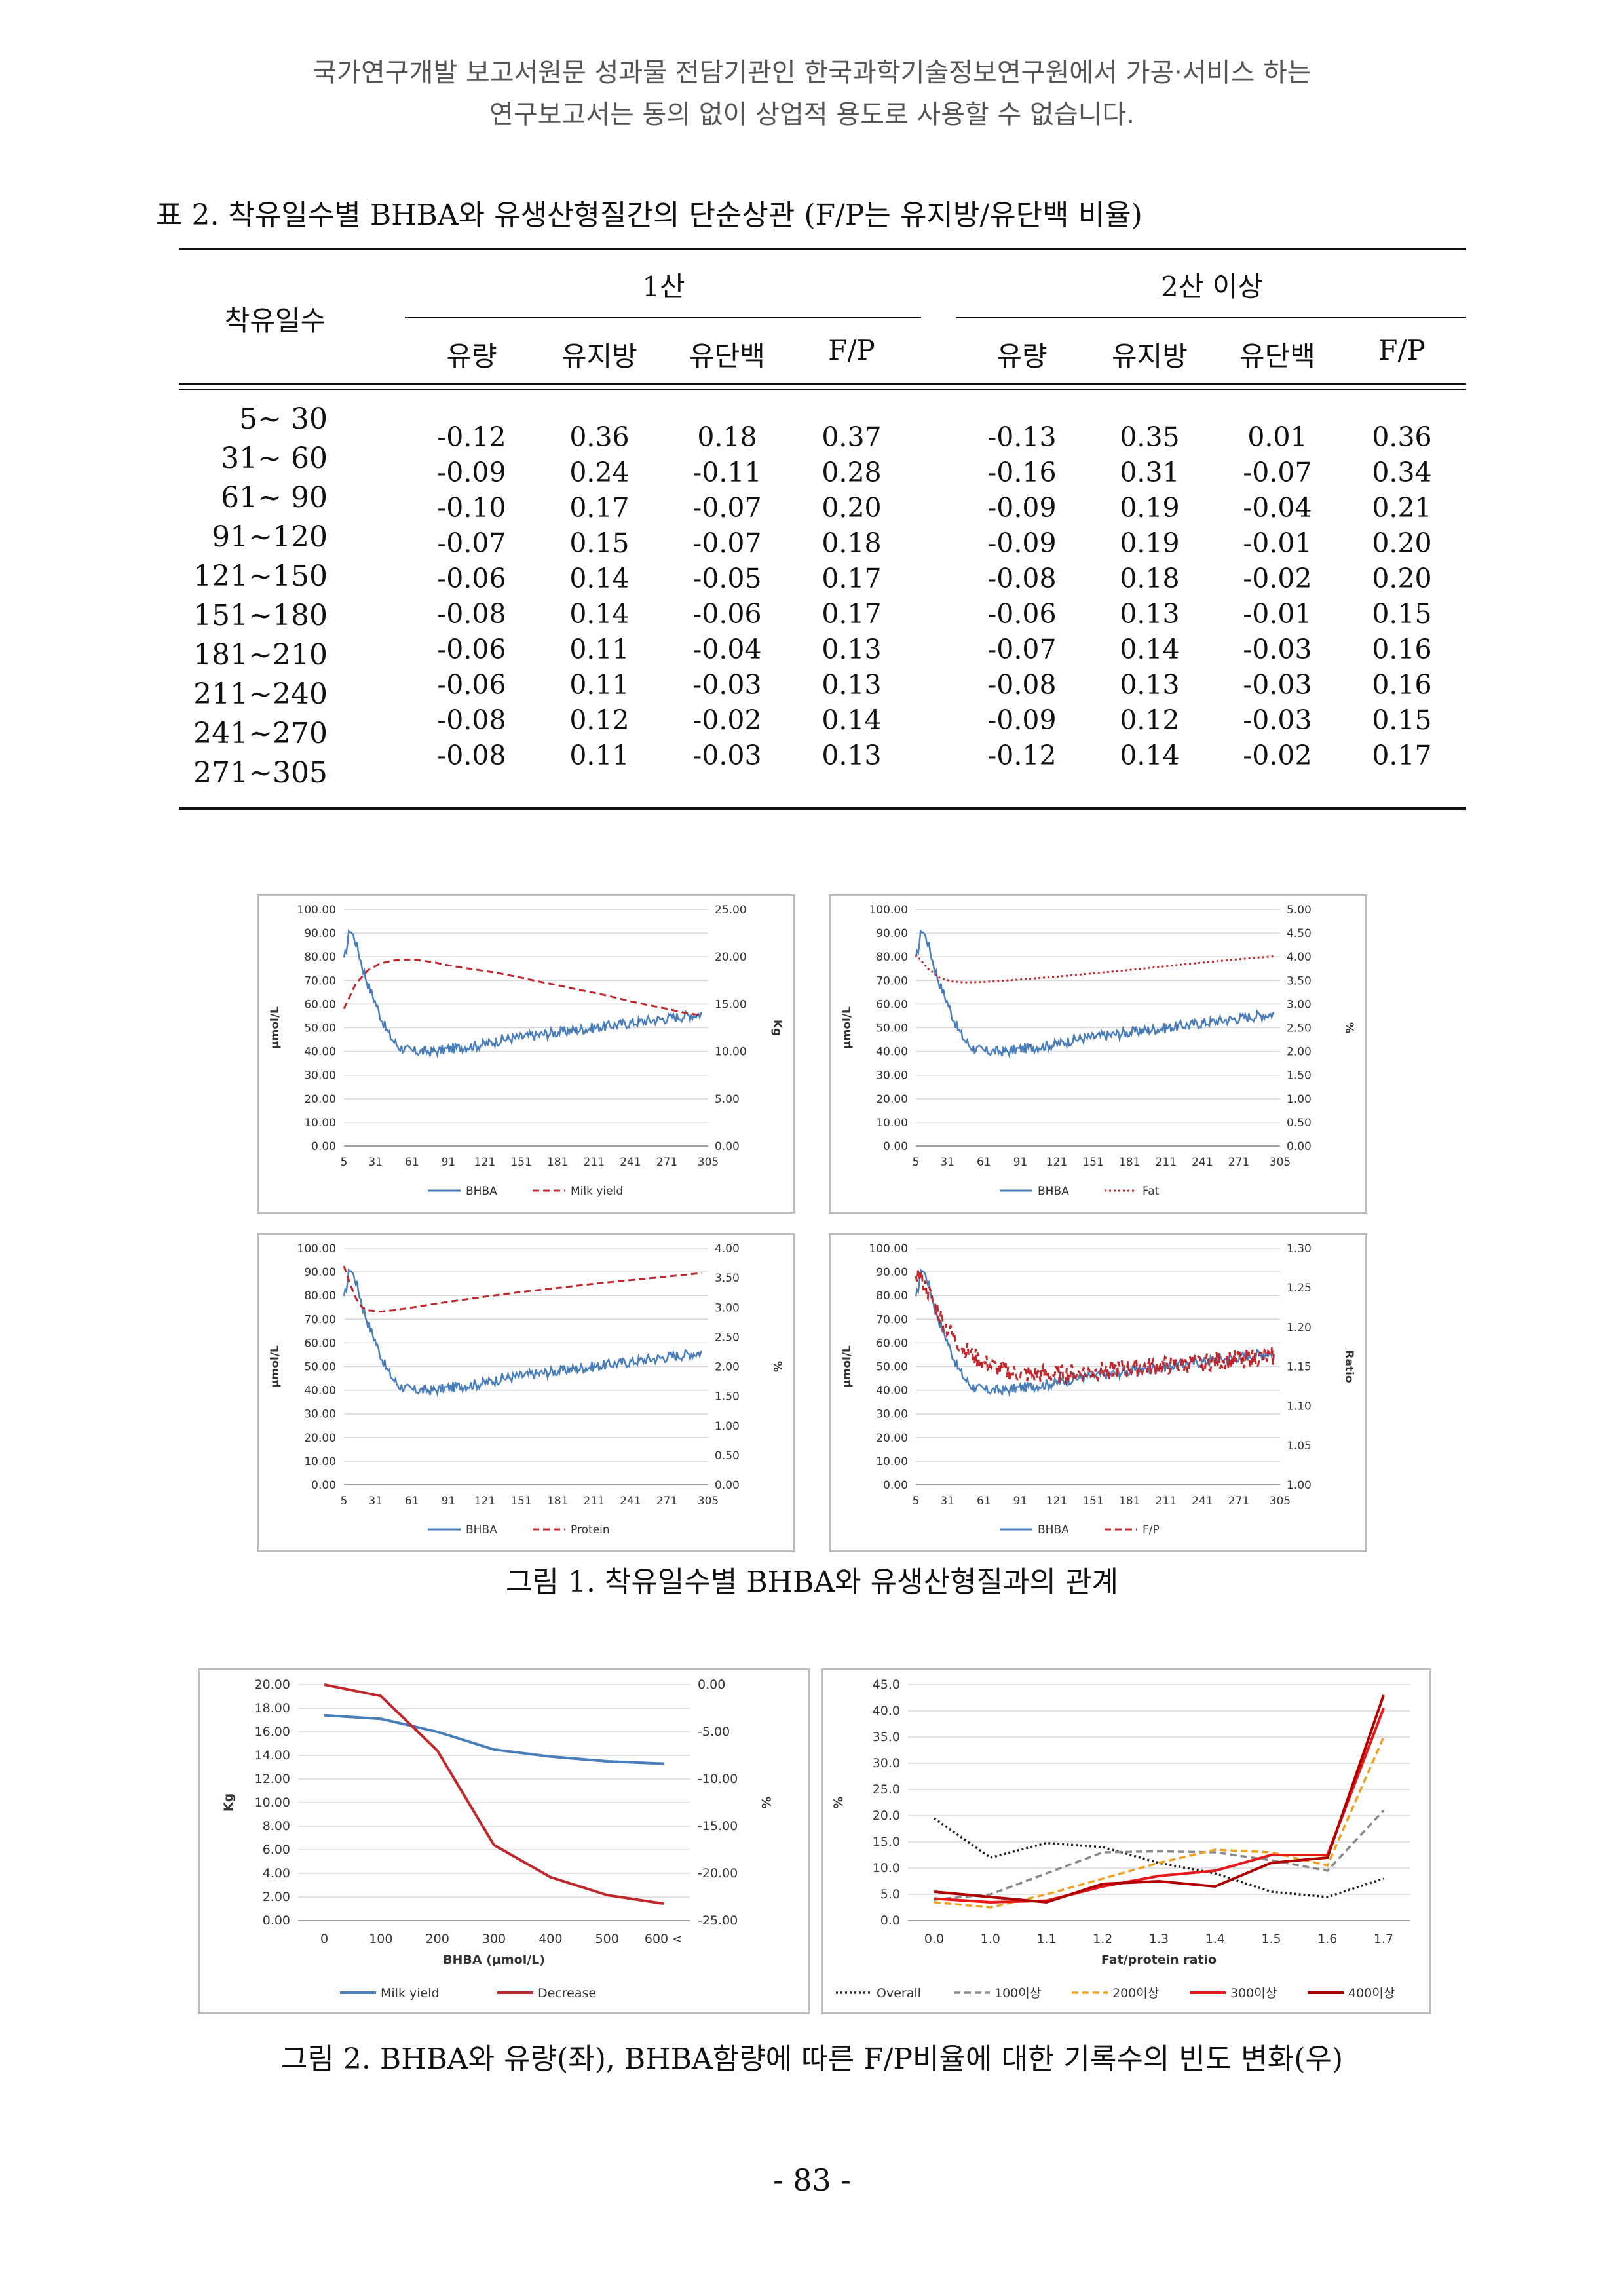 This screenshot has height=2296, width=1624. What do you see at coordinates (324, 1939) in the screenshot?
I see `x-tick-label: 0` at bounding box center [324, 1939].